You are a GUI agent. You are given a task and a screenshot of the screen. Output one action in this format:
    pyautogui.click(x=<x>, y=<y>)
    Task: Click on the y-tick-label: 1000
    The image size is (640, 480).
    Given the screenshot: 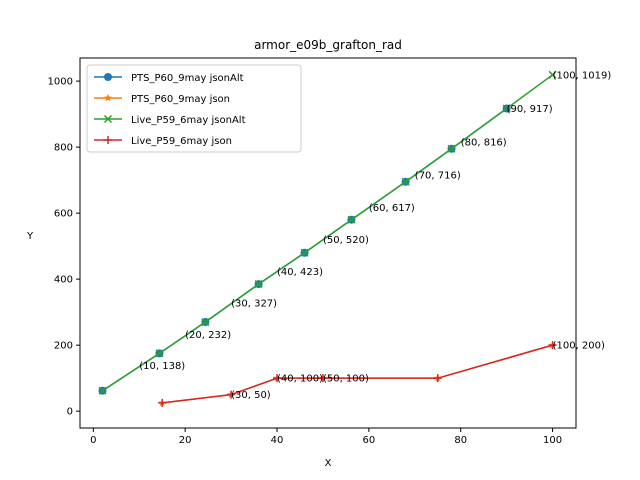 What is the action you would take?
    pyautogui.click(x=60, y=82)
    